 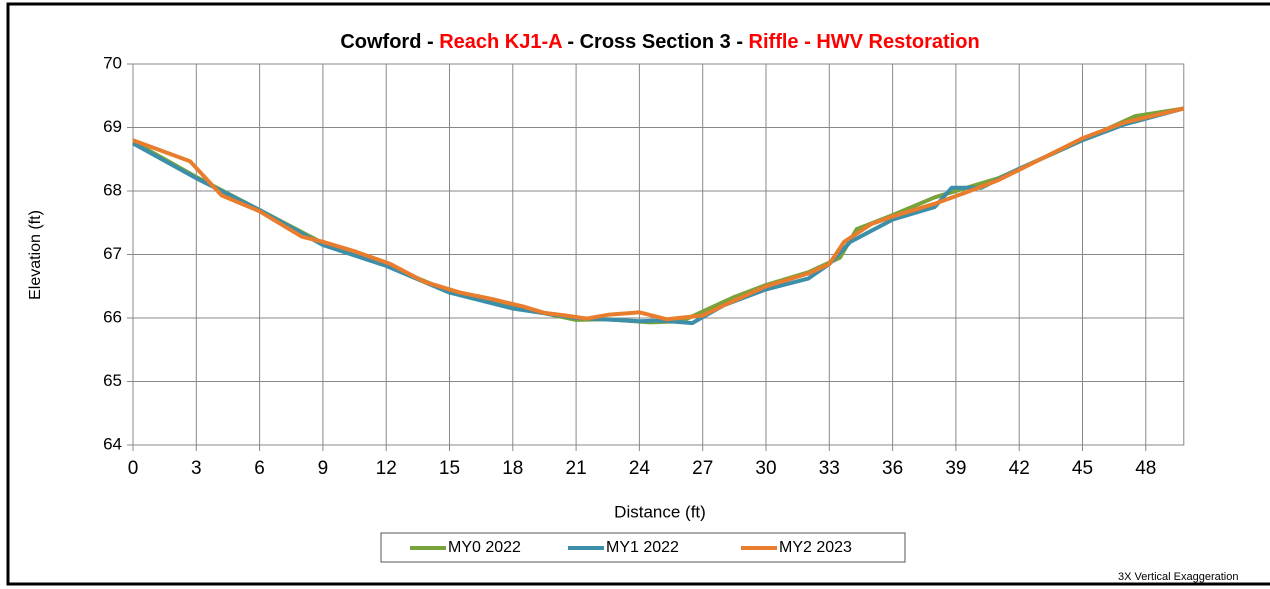 I want to click on x-tick-label: 42, so click(x=1019, y=468).